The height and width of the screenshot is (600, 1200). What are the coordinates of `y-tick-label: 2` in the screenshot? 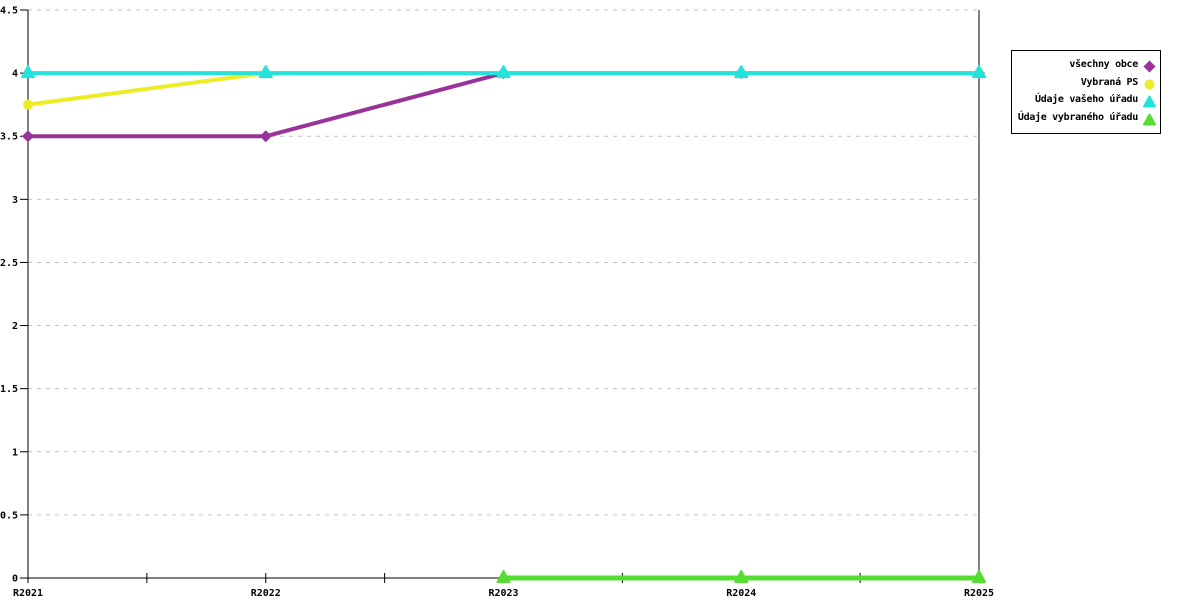 It's located at (15, 326).